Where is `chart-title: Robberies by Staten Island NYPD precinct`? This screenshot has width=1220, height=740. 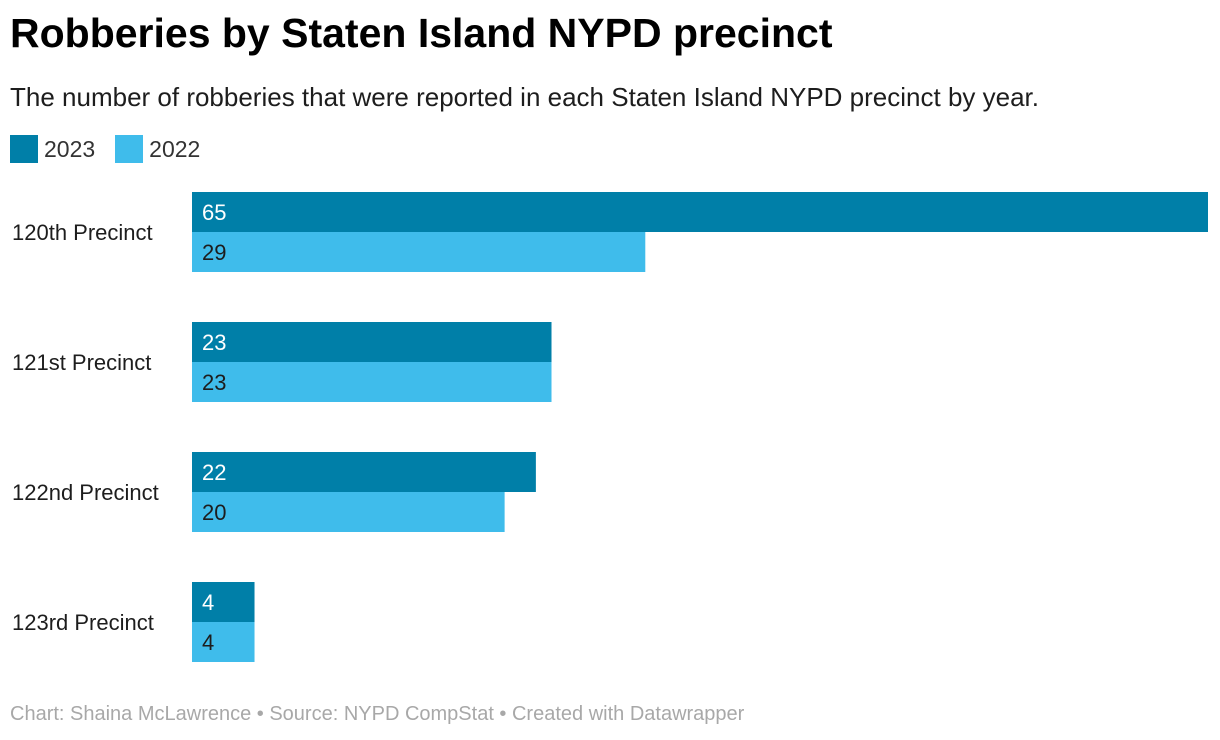
chart-title: Robberies by Staten Island NYPD precinct is located at coordinates (421, 33).